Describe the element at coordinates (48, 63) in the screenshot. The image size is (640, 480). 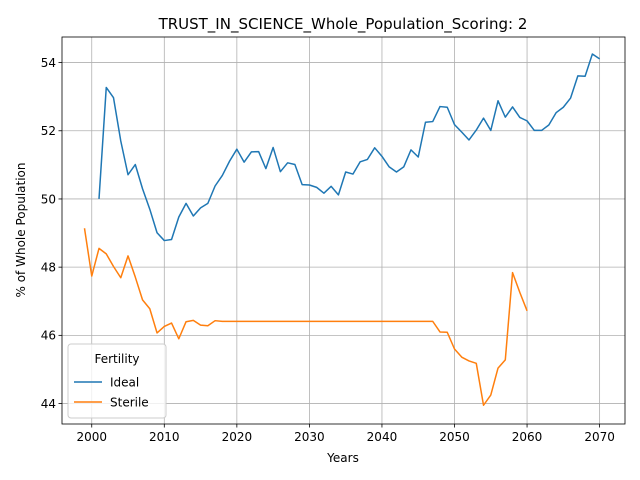
I see `y-tick-label: 54` at that location.